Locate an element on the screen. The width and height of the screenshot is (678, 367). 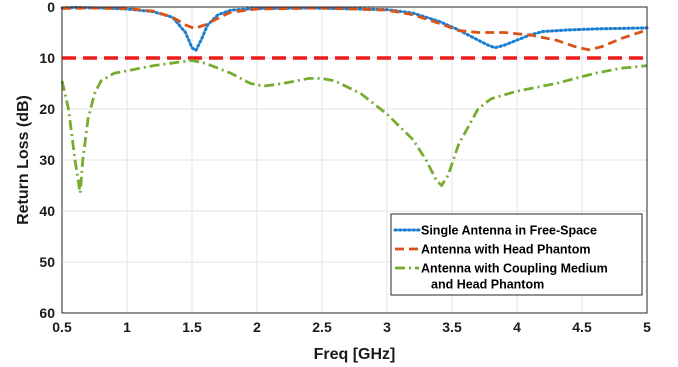
y-tick-labels: 0 10 20 30 40 50 60 is located at coordinates (47, 160).